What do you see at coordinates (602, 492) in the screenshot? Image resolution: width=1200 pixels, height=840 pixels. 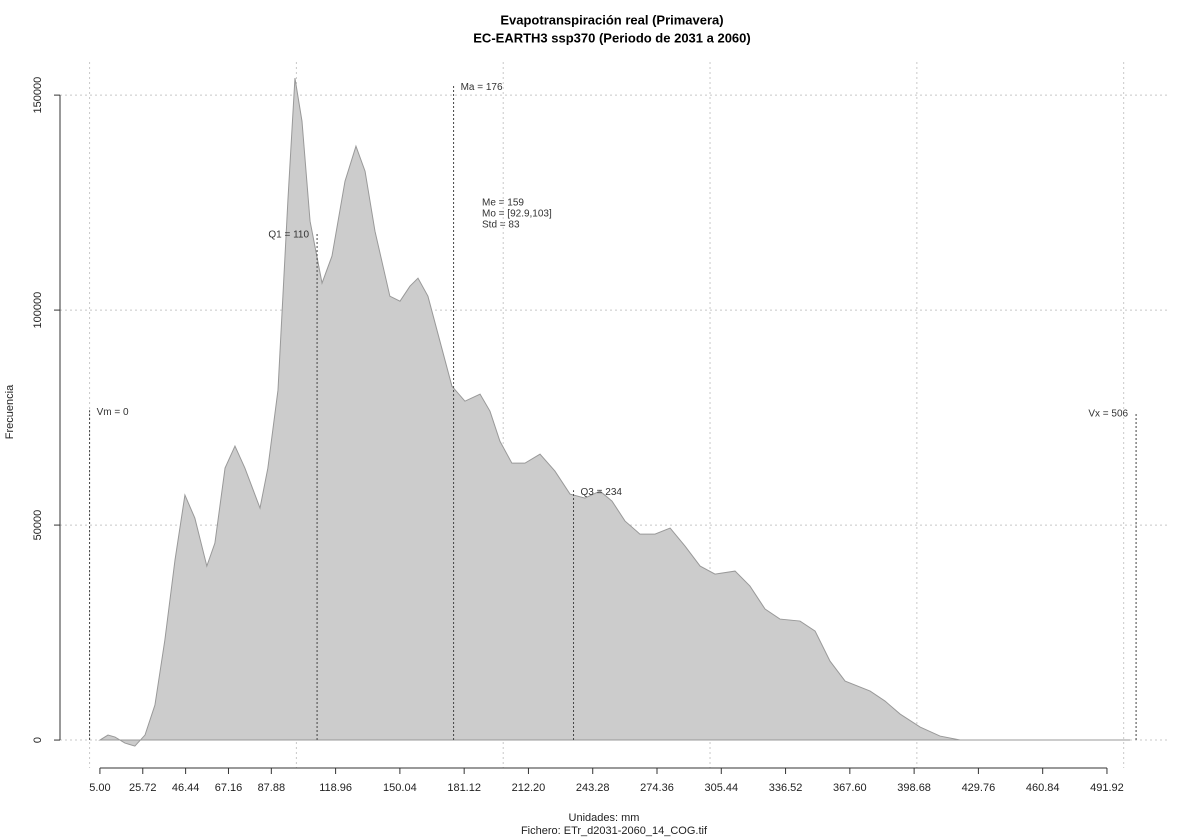 I see `annotation-label: Q3 = 234` at bounding box center [602, 492].